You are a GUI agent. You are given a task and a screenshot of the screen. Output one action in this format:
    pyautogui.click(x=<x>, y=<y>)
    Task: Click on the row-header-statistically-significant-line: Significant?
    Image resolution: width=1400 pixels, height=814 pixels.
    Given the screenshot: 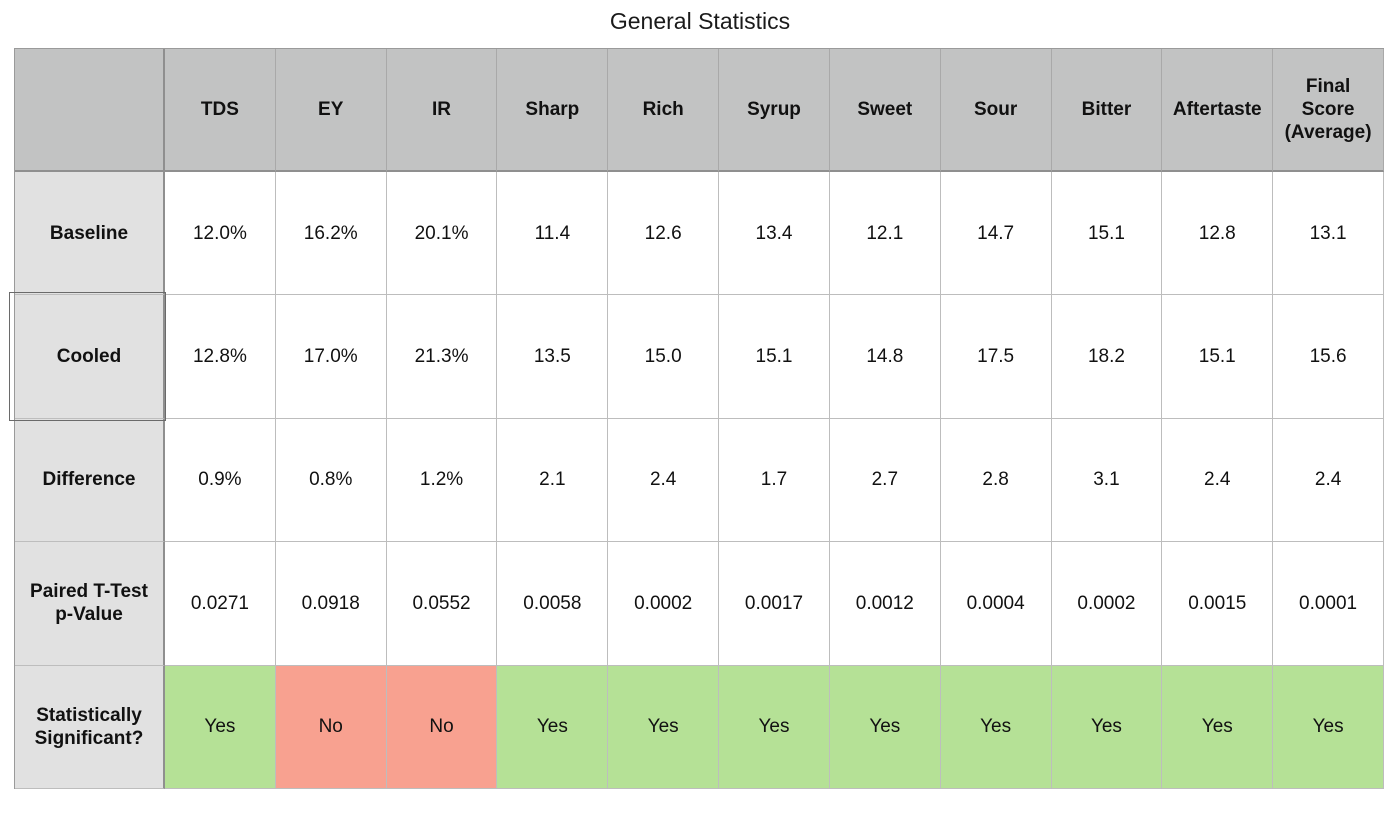 What is the action you would take?
    pyautogui.click(x=89, y=738)
    